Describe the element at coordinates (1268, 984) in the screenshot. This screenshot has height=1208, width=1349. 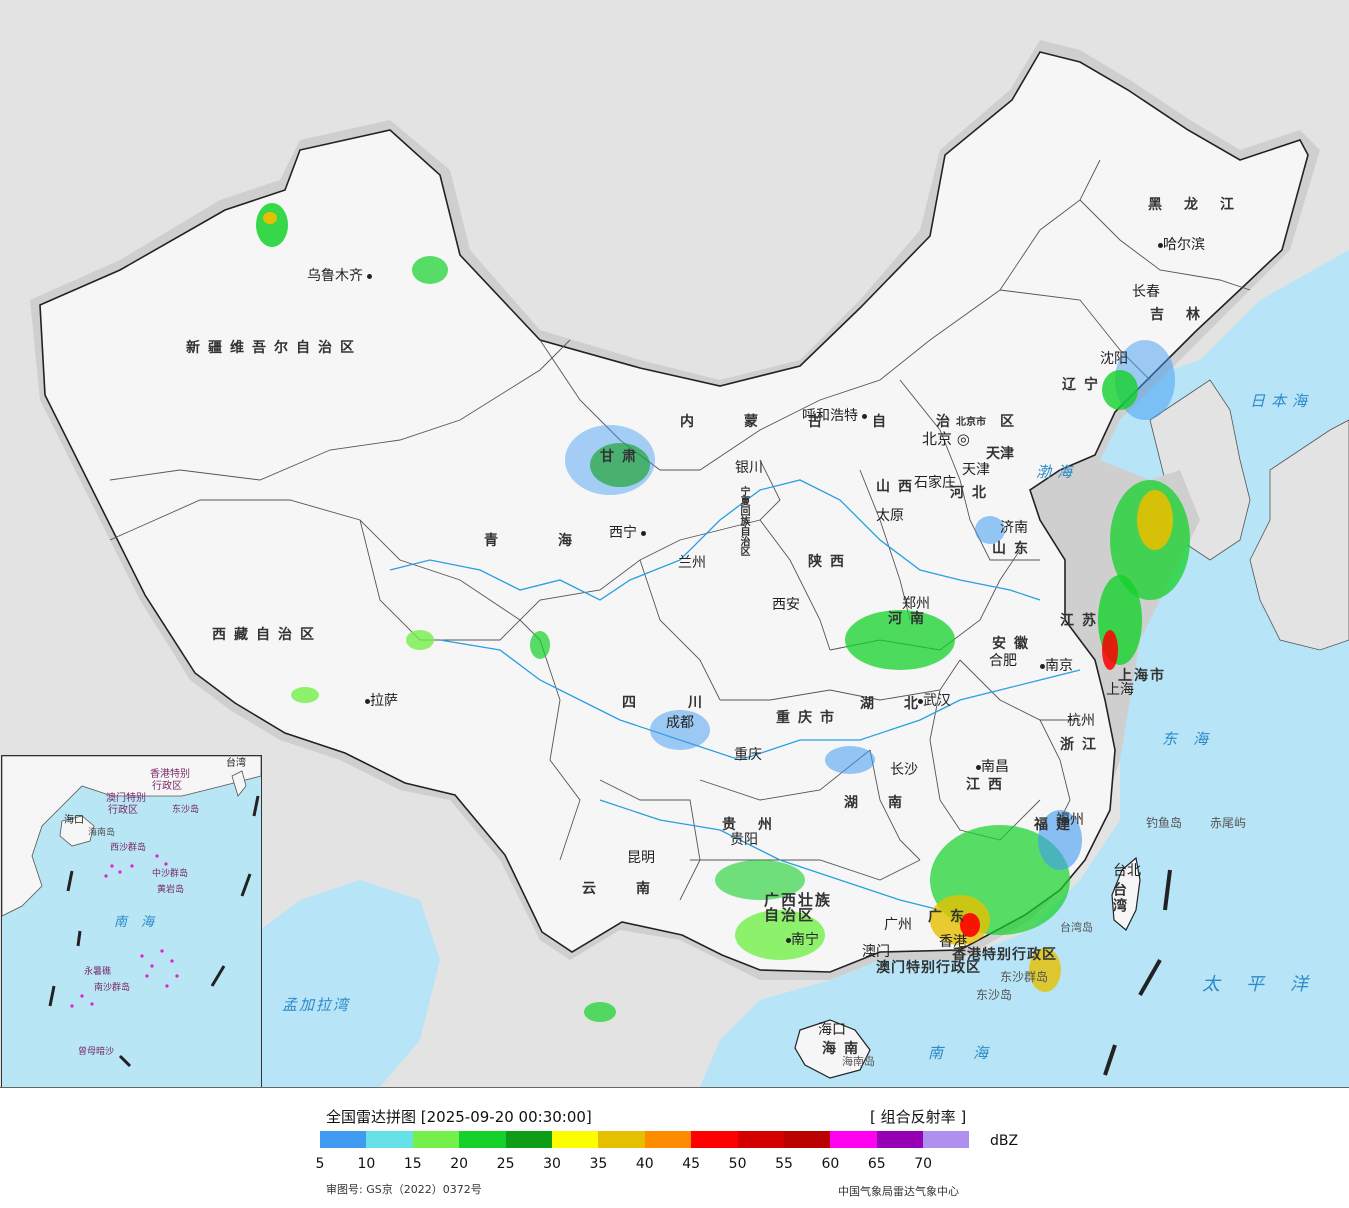
I see `sea-pacific: 太平洋` at that location.